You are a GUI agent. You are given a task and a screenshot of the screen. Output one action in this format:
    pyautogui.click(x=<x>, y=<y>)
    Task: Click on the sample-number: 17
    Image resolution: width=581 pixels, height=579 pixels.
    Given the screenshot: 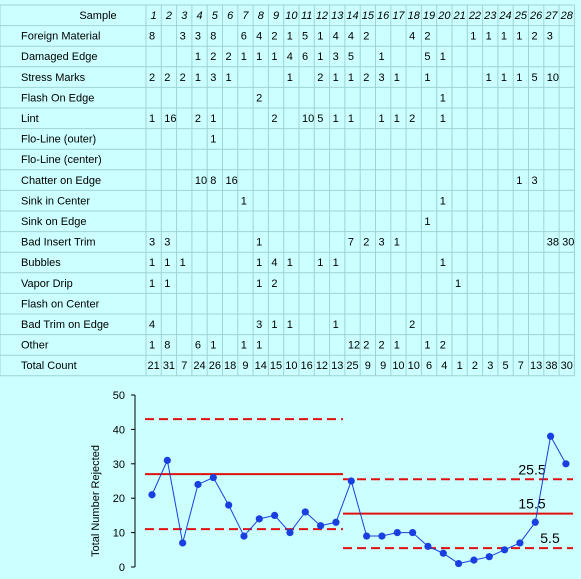 What is the action you would take?
    pyautogui.click(x=398, y=16)
    